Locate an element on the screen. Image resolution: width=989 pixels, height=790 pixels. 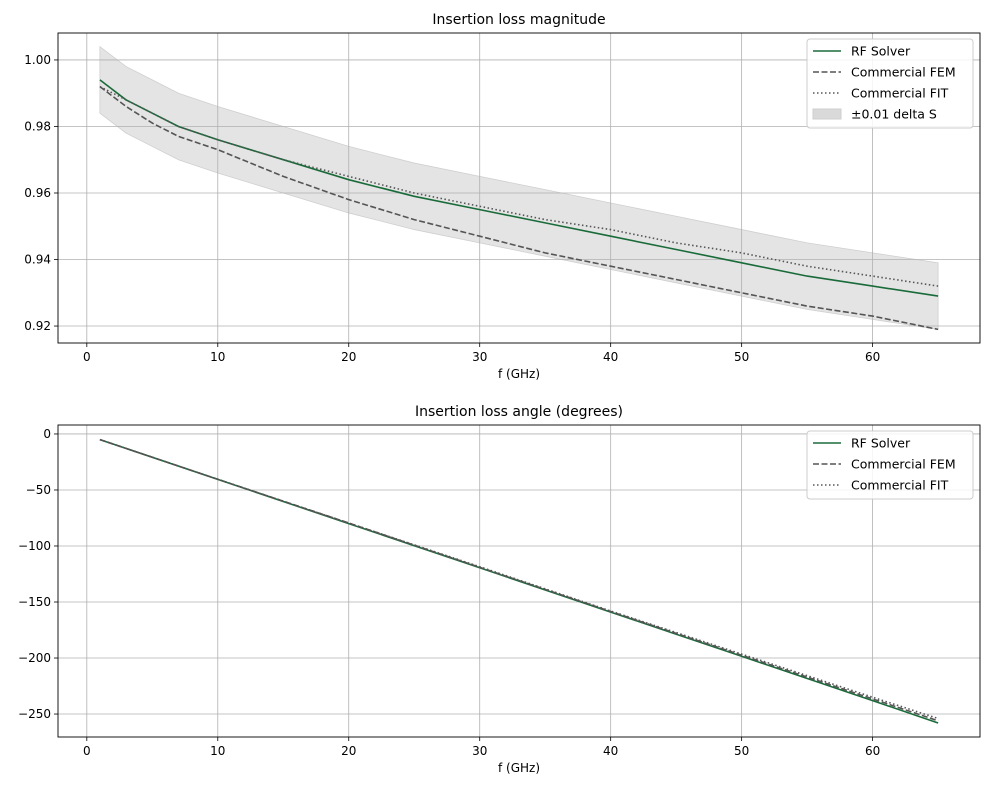
chart-title: Insertion loss angle (degrees) is located at coordinates (519, 412).